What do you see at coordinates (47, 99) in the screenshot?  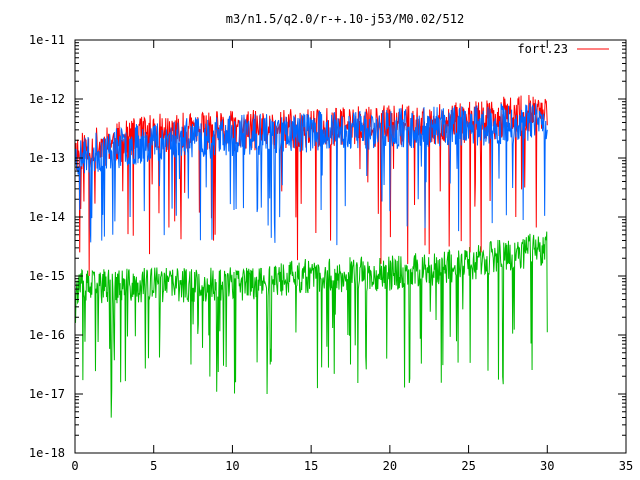 I see `y-tick-label: 1e-12` at bounding box center [47, 99].